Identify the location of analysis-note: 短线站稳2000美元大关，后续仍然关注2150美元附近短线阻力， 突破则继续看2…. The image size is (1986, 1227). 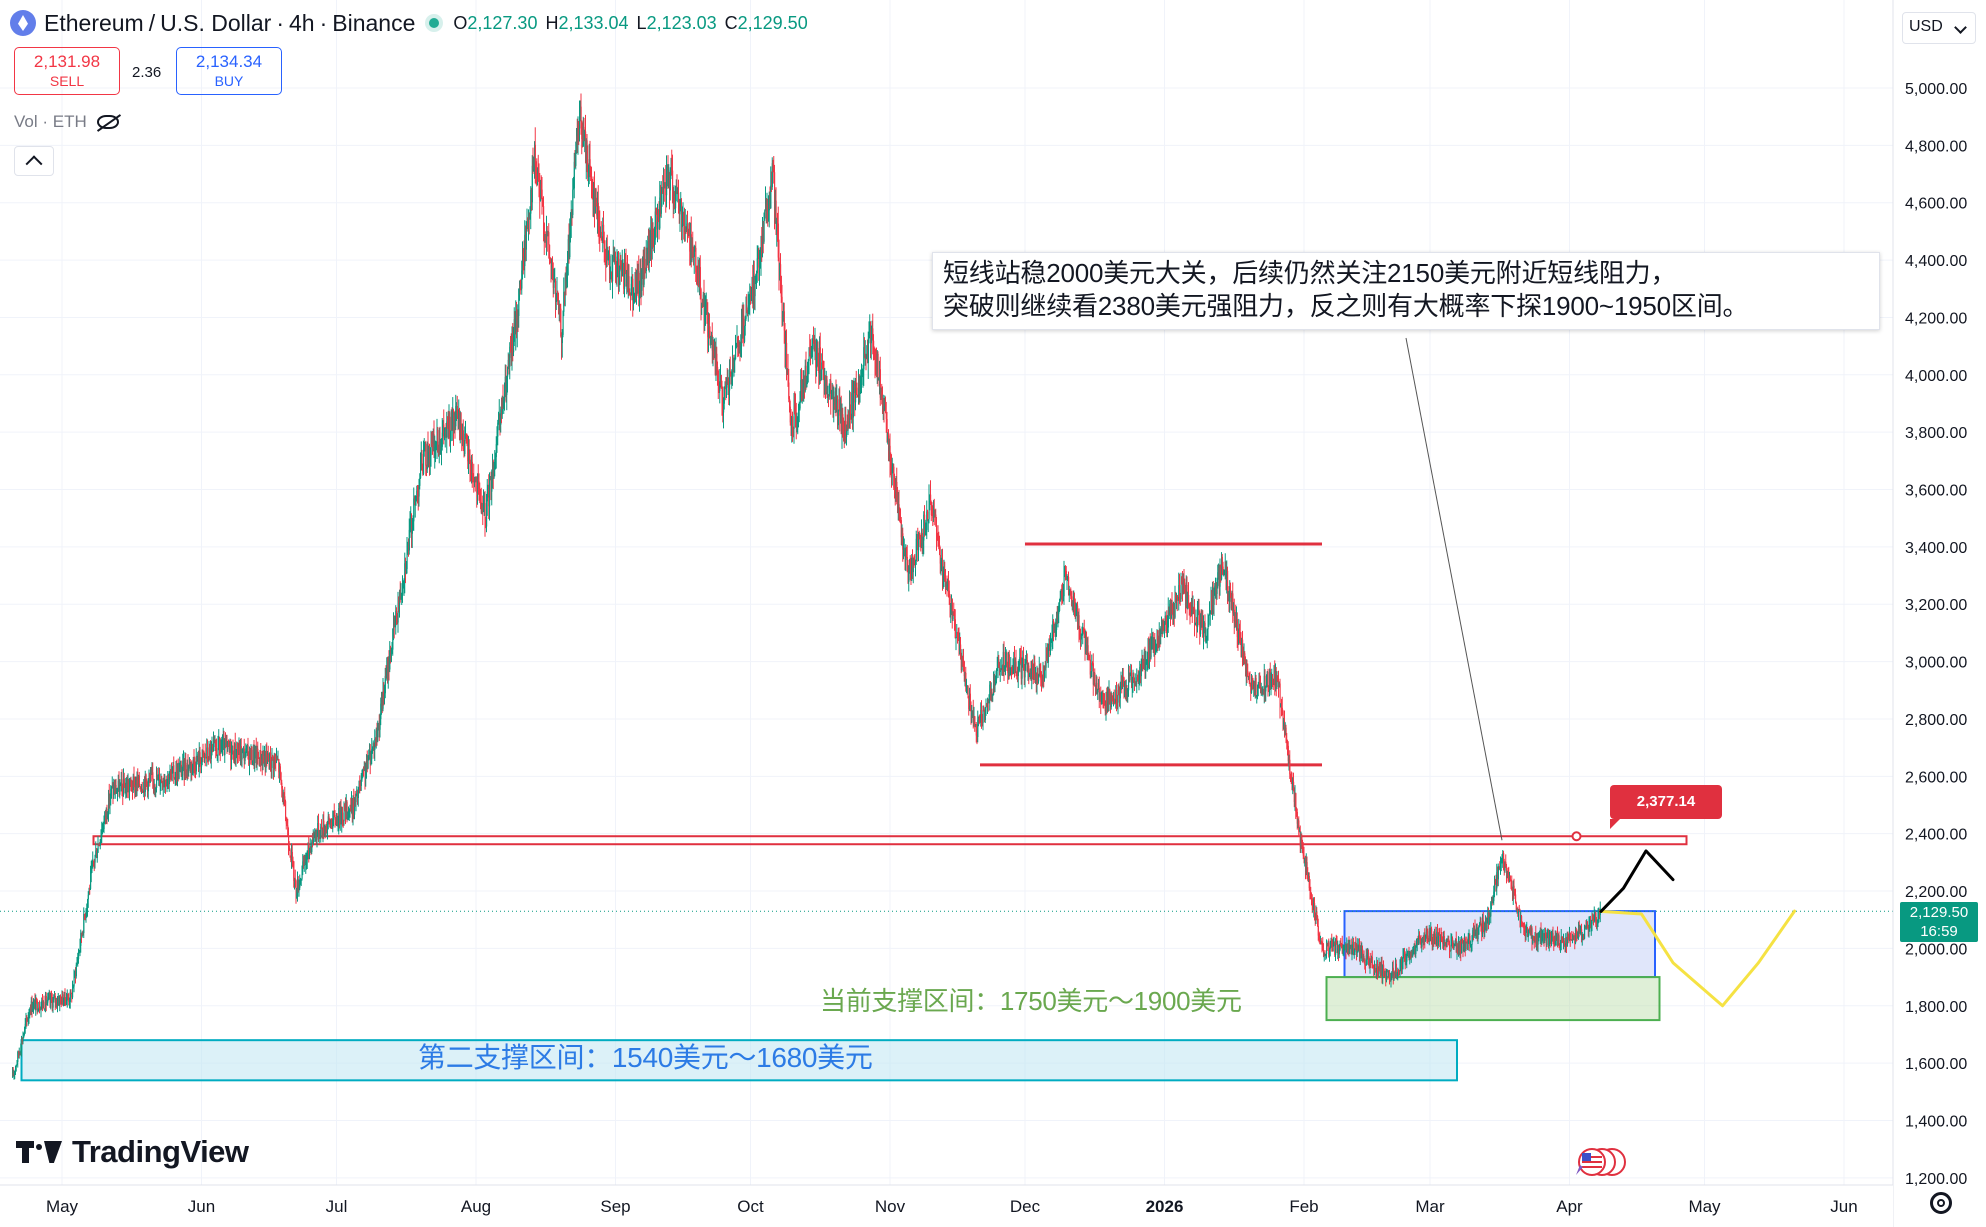
(1406, 291).